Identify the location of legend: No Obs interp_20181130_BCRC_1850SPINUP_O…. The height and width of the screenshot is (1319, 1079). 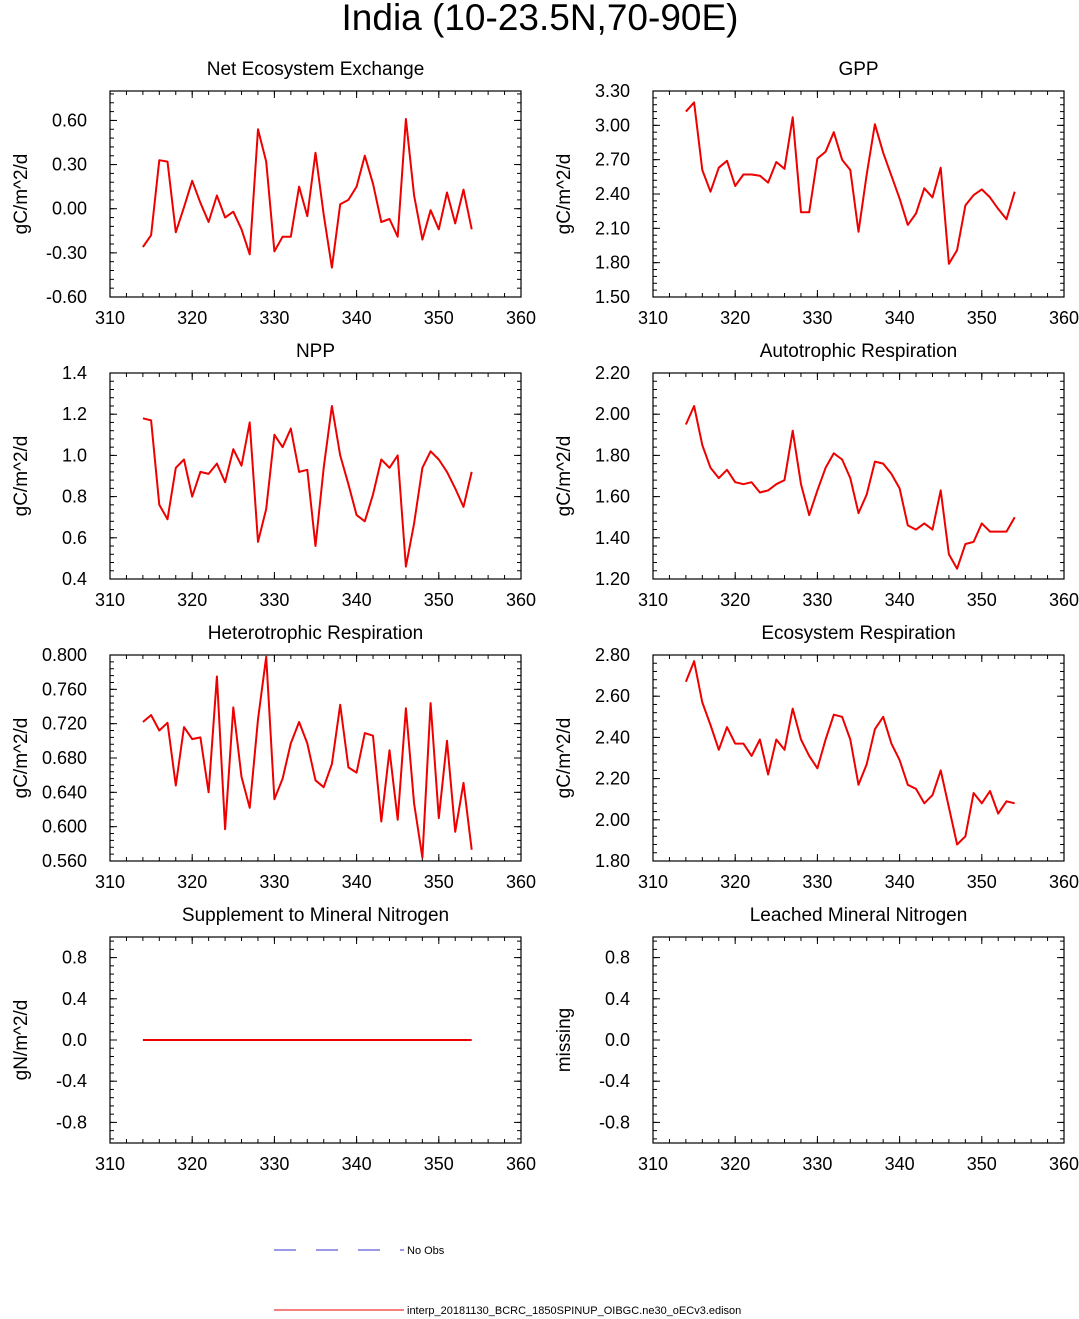
(507, 1281).